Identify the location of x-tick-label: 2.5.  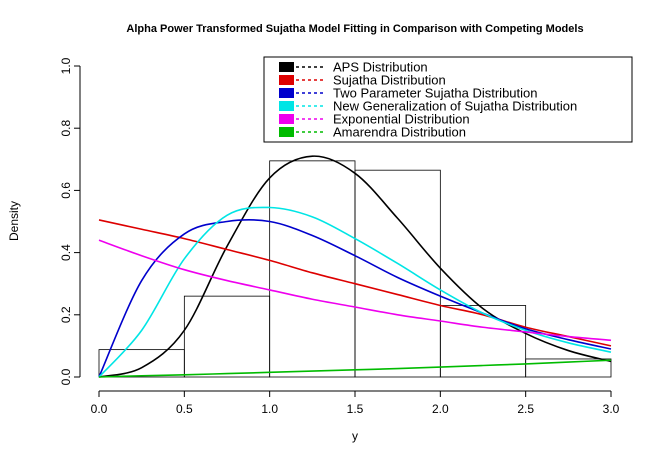
(525, 409).